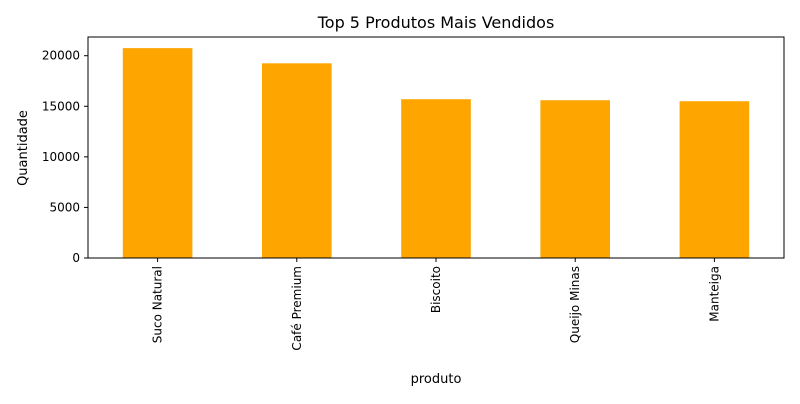 Image resolution: width=800 pixels, height=404 pixels. Describe the element at coordinates (297, 308) in the screenshot. I see `x-tick-label-1: Café Premium` at that location.